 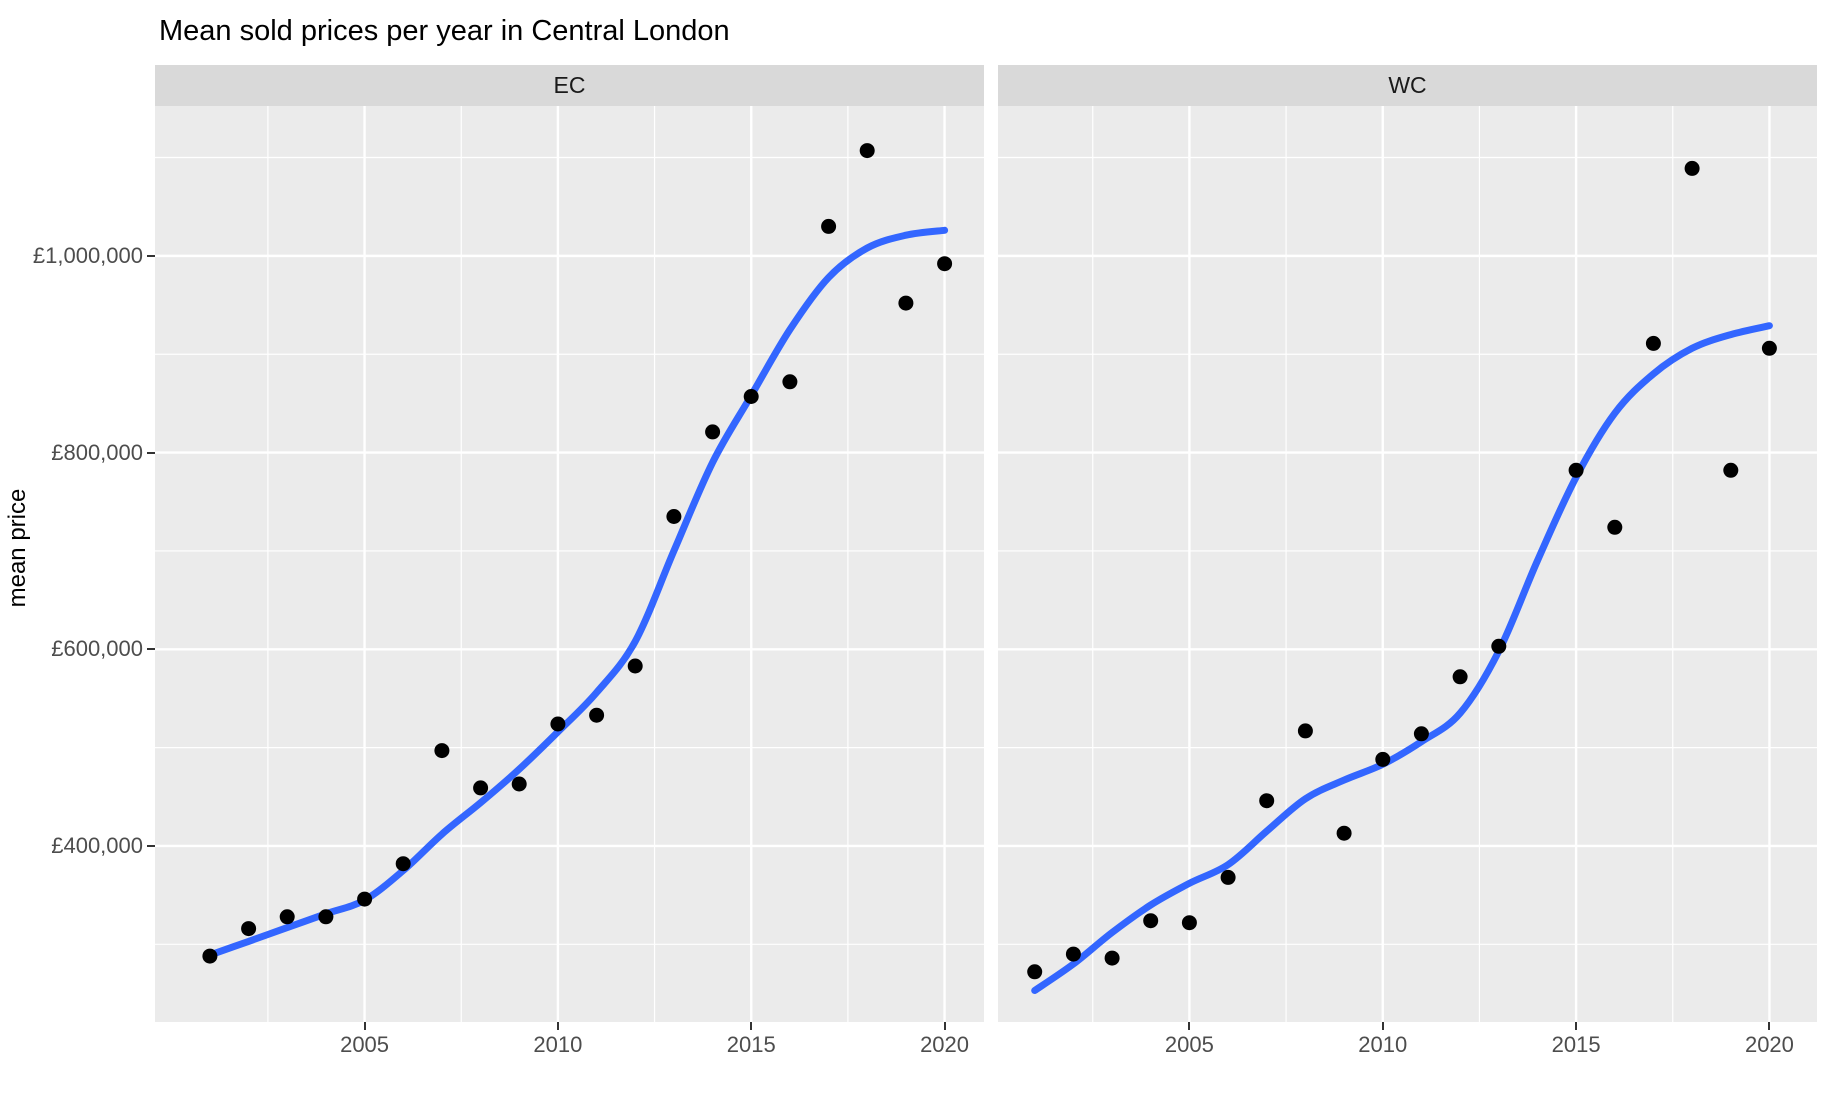 I want to click on facet-strip-label-wc: WC, so click(x=1407, y=85).